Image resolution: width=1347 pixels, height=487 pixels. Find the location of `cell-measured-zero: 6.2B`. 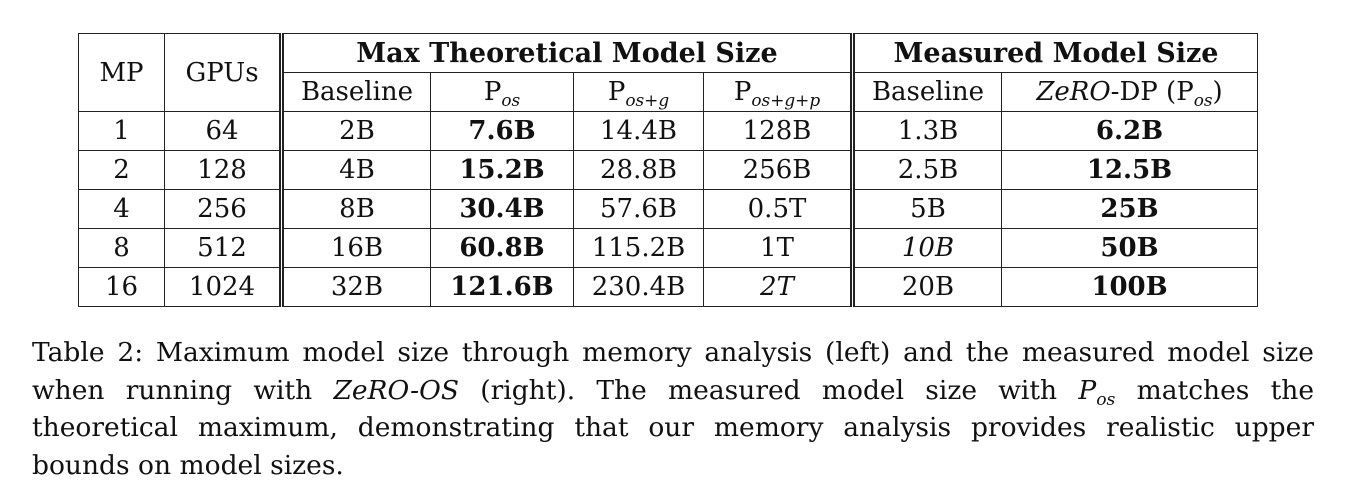

cell-measured-zero: 6.2B is located at coordinates (1129, 131).